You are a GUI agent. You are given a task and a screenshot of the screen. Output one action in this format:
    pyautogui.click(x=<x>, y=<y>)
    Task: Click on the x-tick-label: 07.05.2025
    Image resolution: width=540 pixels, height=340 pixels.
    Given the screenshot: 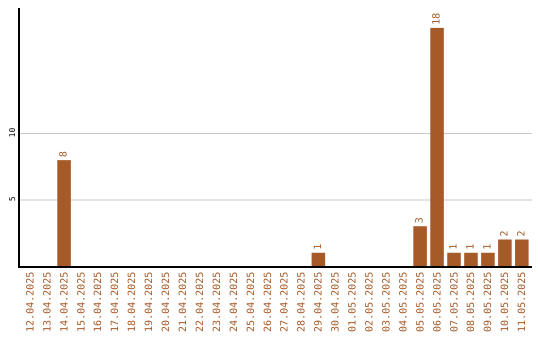 What is the action you would take?
    pyautogui.click(x=454, y=302)
    